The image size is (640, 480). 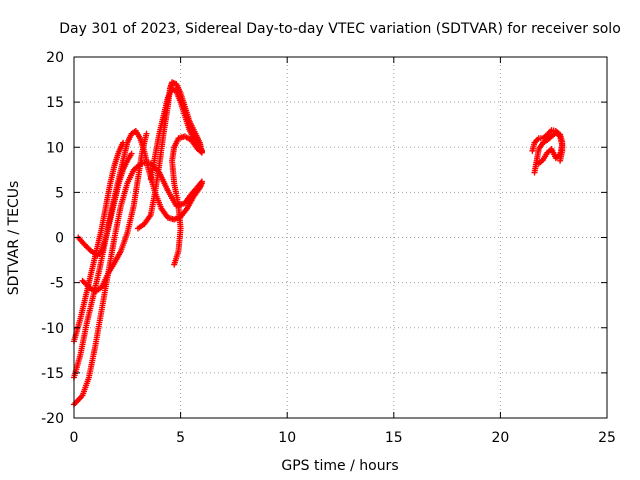 What do you see at coordinates (52, 374) in the screenshot?
I see `y-tick-label: -15` at bounding box center [52, 374].